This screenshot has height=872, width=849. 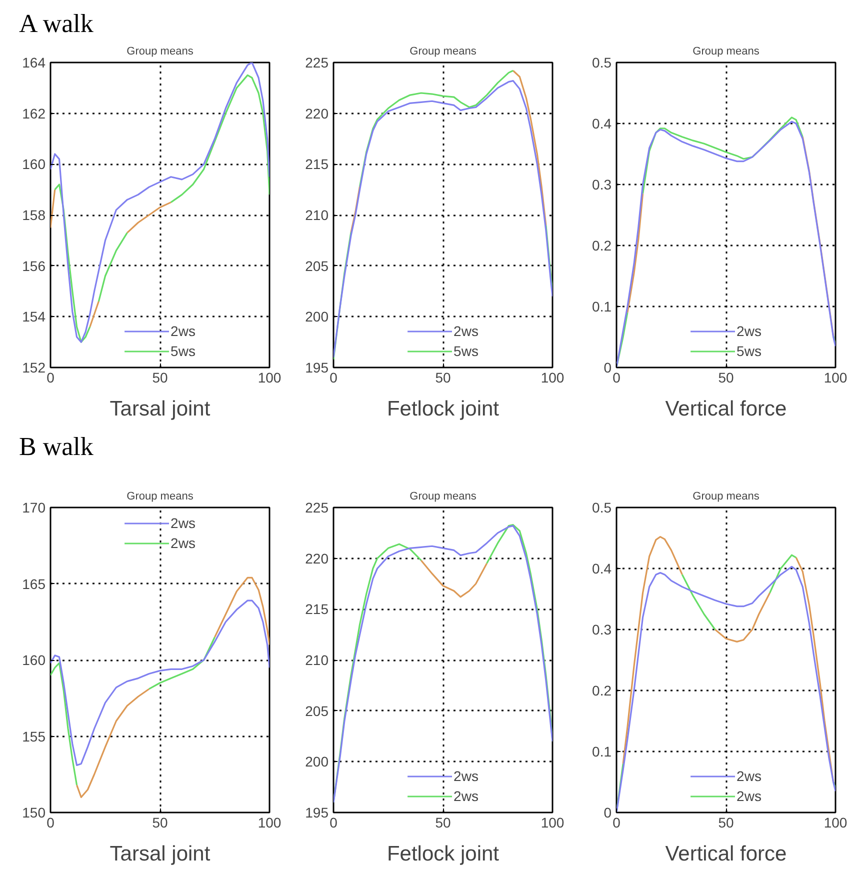 What do you see at coordinates (34, 508) in the screenshot?
I see `y-tick-label: 170` at bounding box center [34, 508].